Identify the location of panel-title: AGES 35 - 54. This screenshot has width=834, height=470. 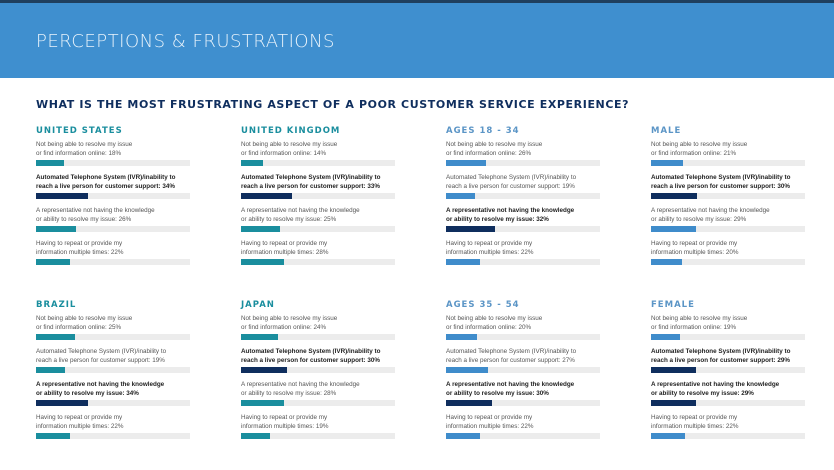
(483, 305).